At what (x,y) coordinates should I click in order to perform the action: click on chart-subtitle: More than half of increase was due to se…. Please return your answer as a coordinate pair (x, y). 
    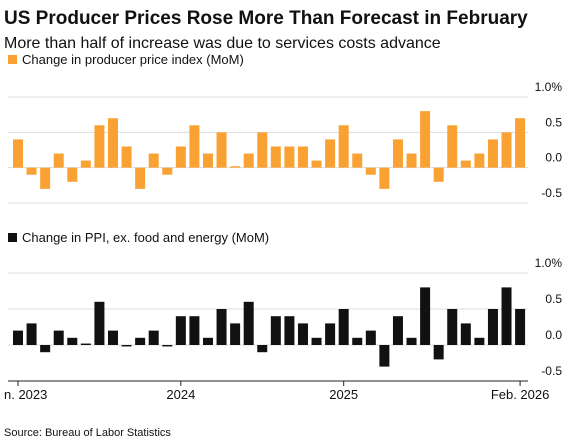
    Looking at the image, I should click on (222, 43).